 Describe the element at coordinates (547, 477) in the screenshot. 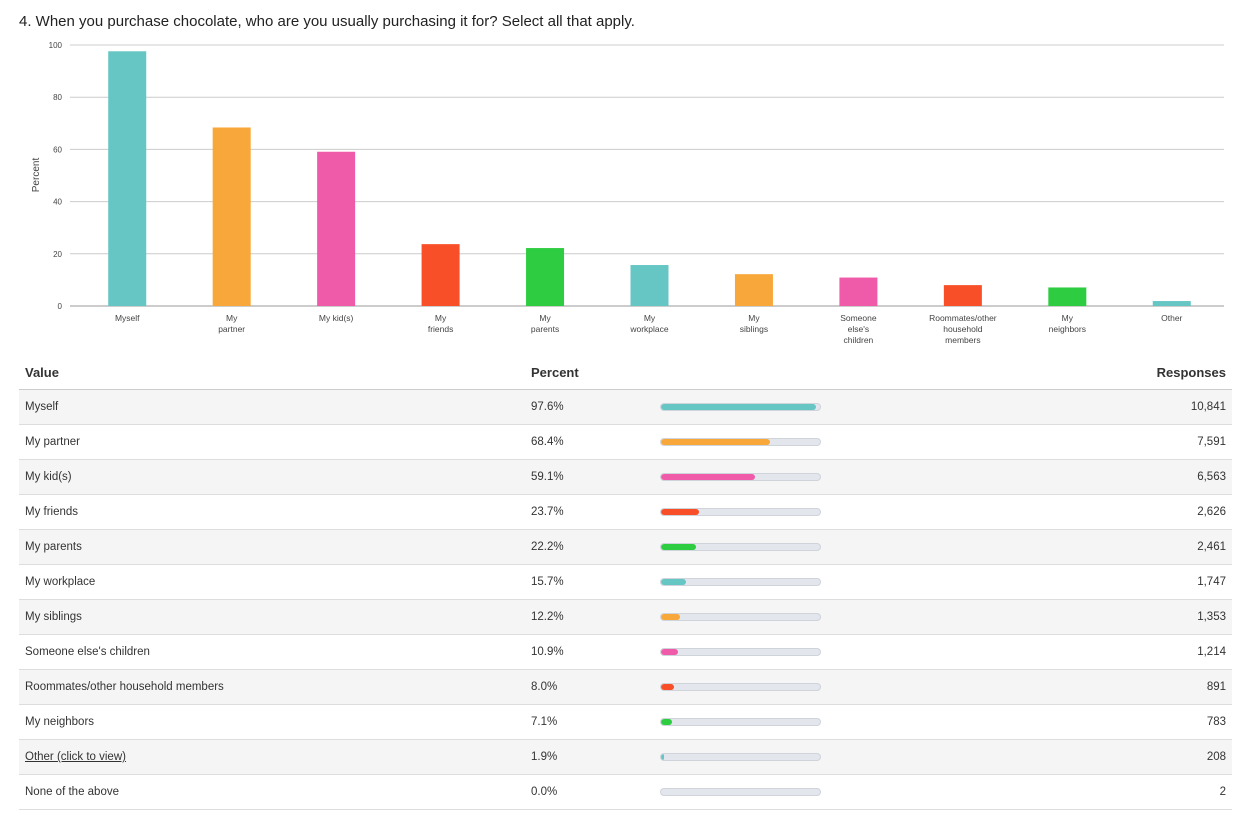

I see `row-percent: 59.1%` at that location.